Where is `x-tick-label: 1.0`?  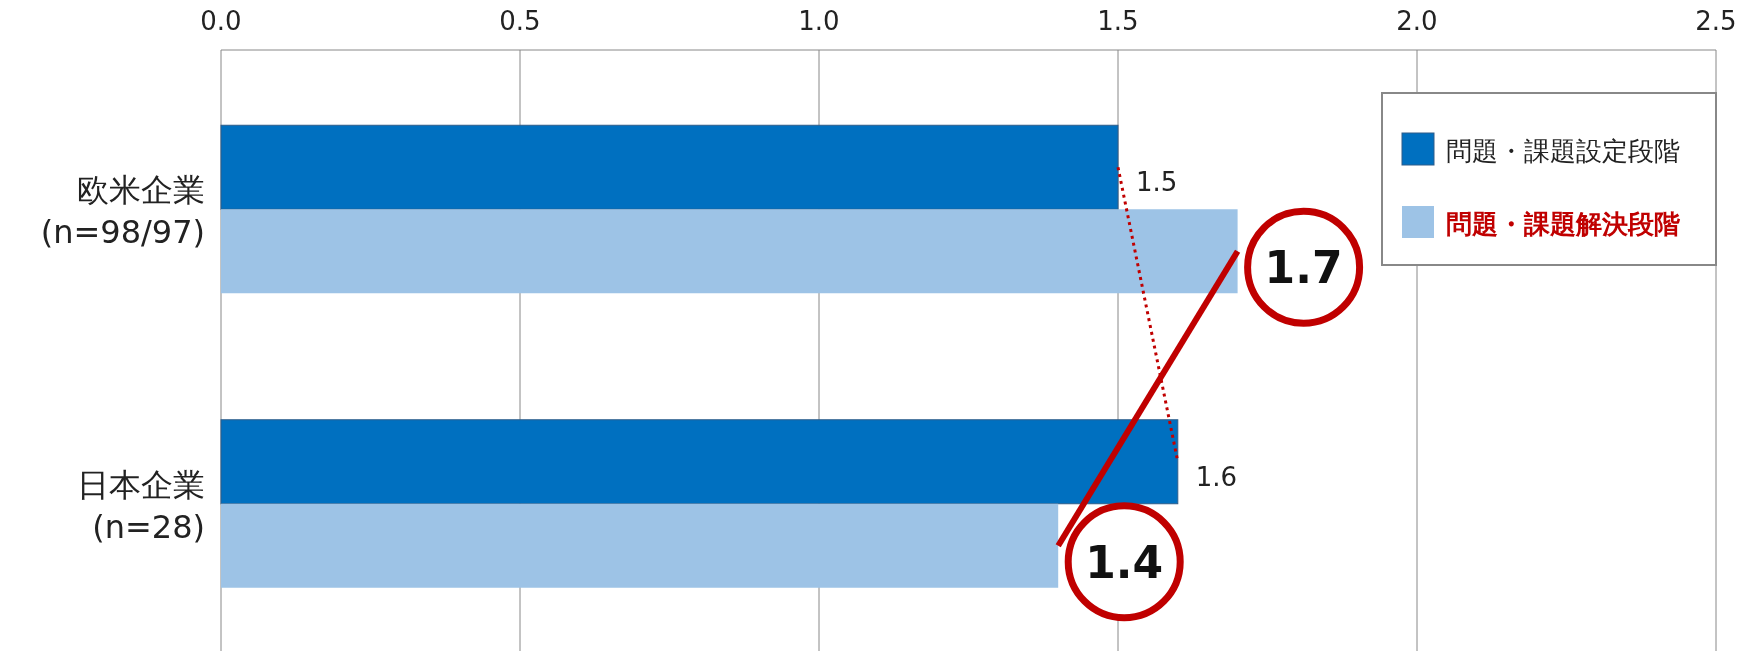 x-tick-label: 1.0 is located at coordinates (819, 21).